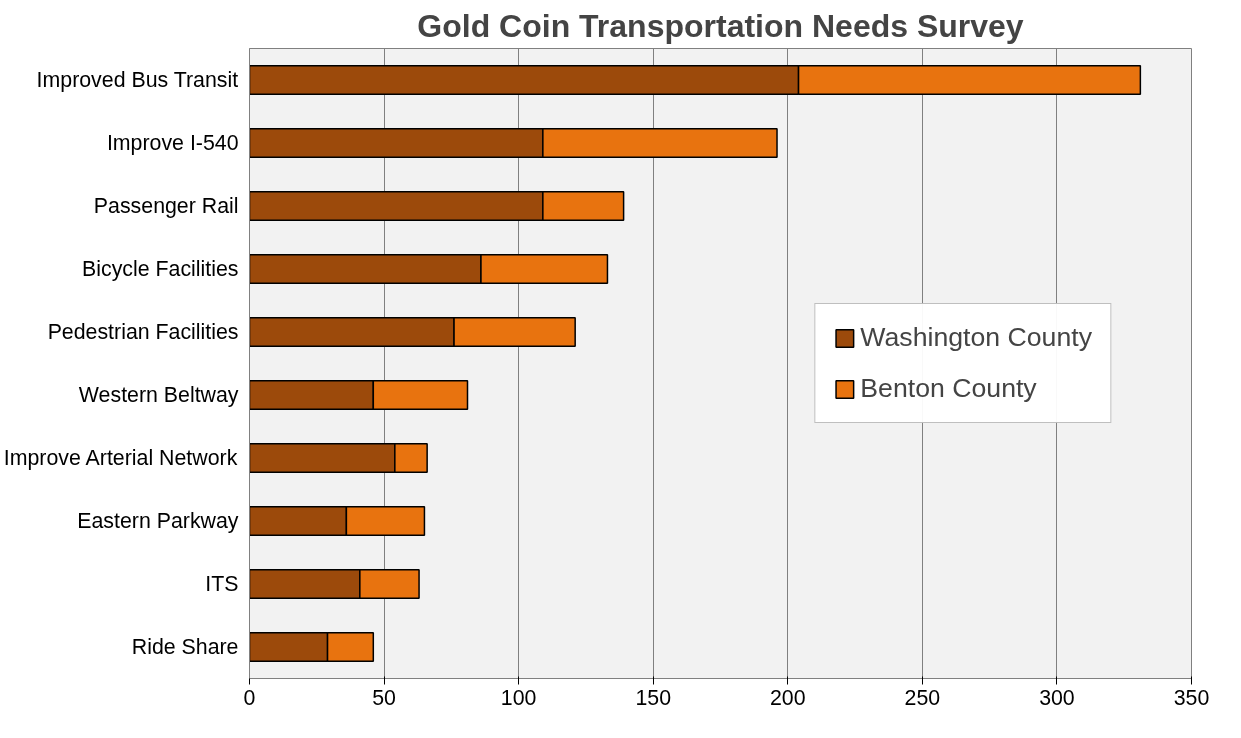 The height and width of the screenshot is (738, 1241). Describe the element at coordinates (384, 697) in the screenshot. I see `x-tick-label: 50` at that location.